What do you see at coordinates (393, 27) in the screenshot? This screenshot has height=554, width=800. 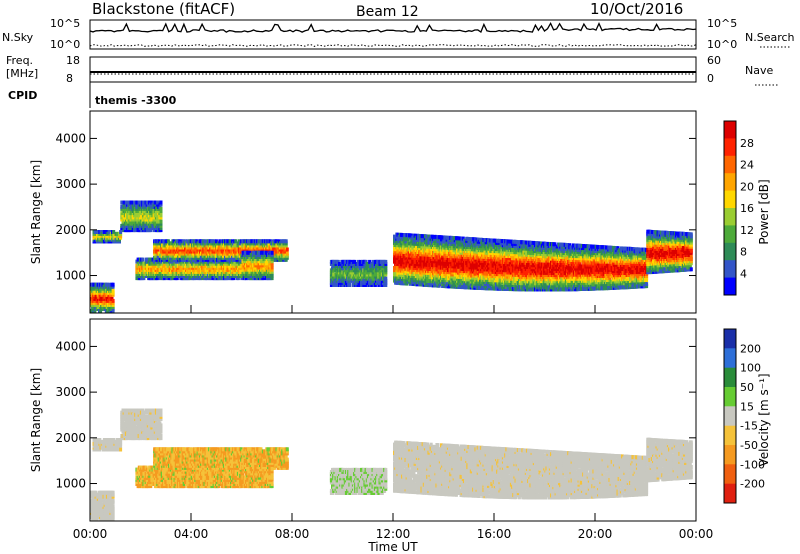 I see `nsky-series-line` at bounding box center [393, 27].